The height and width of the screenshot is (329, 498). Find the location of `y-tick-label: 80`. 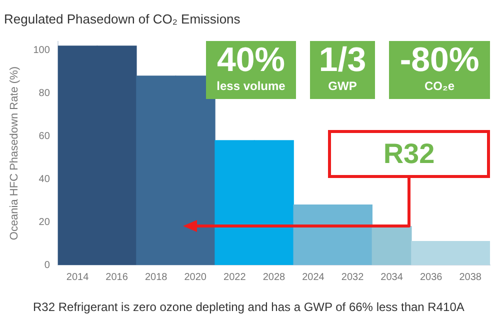

y-tick-label: 80 is located at coordinates (44, 93).